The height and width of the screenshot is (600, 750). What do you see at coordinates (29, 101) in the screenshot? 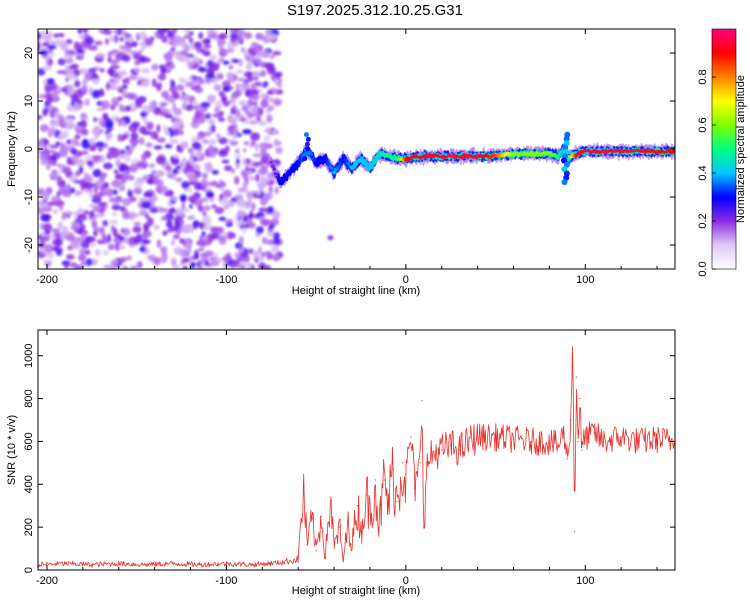
I see `y-tick-label: 10` at bounding box center [29, 101].